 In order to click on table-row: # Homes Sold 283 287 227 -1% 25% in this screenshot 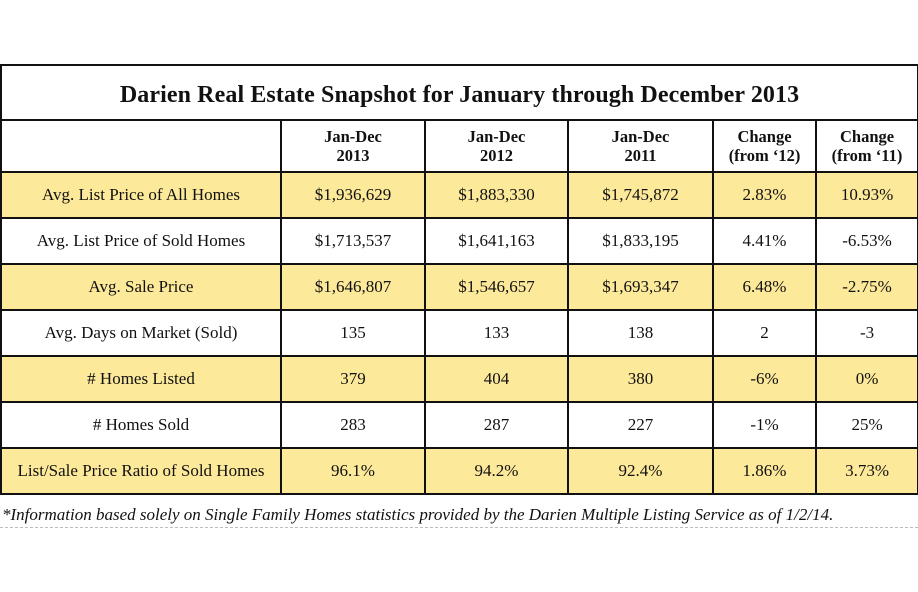, I will do `click(459, 425)`.